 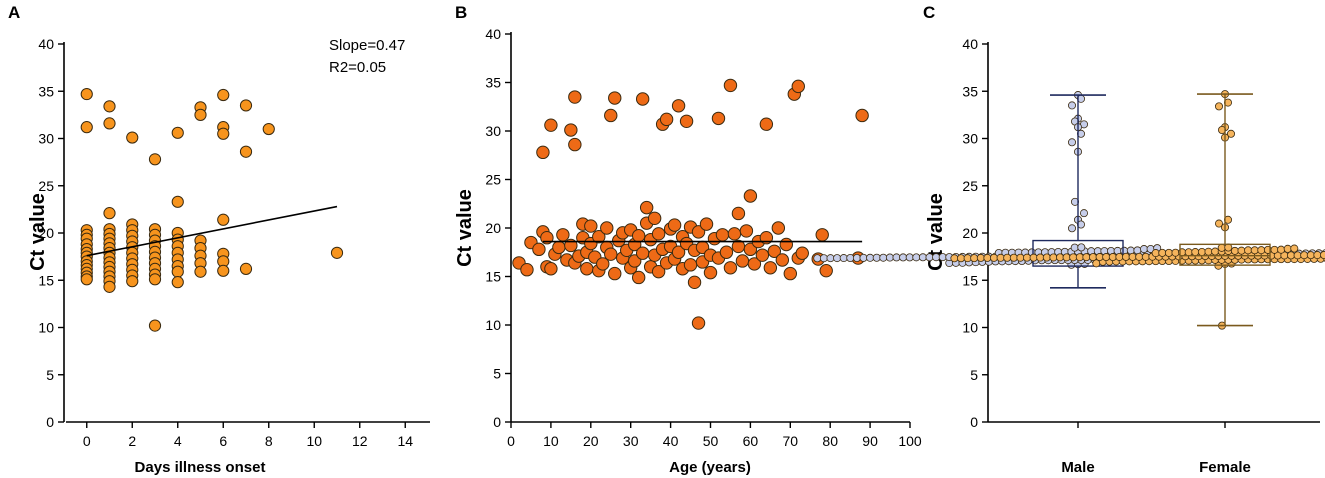 What do you see at coordinates (50, 375) in the screenshot?
I see `panel-a-y-tick-label: 5` at bounding box center [50, 375].